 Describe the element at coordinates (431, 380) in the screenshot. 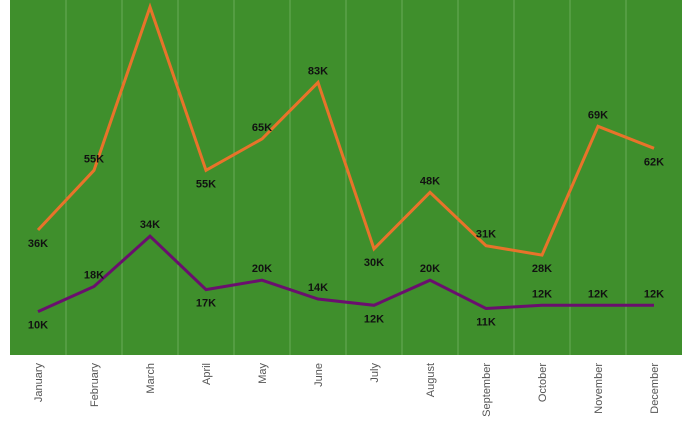

I see `x-tick-label: August` at that location.